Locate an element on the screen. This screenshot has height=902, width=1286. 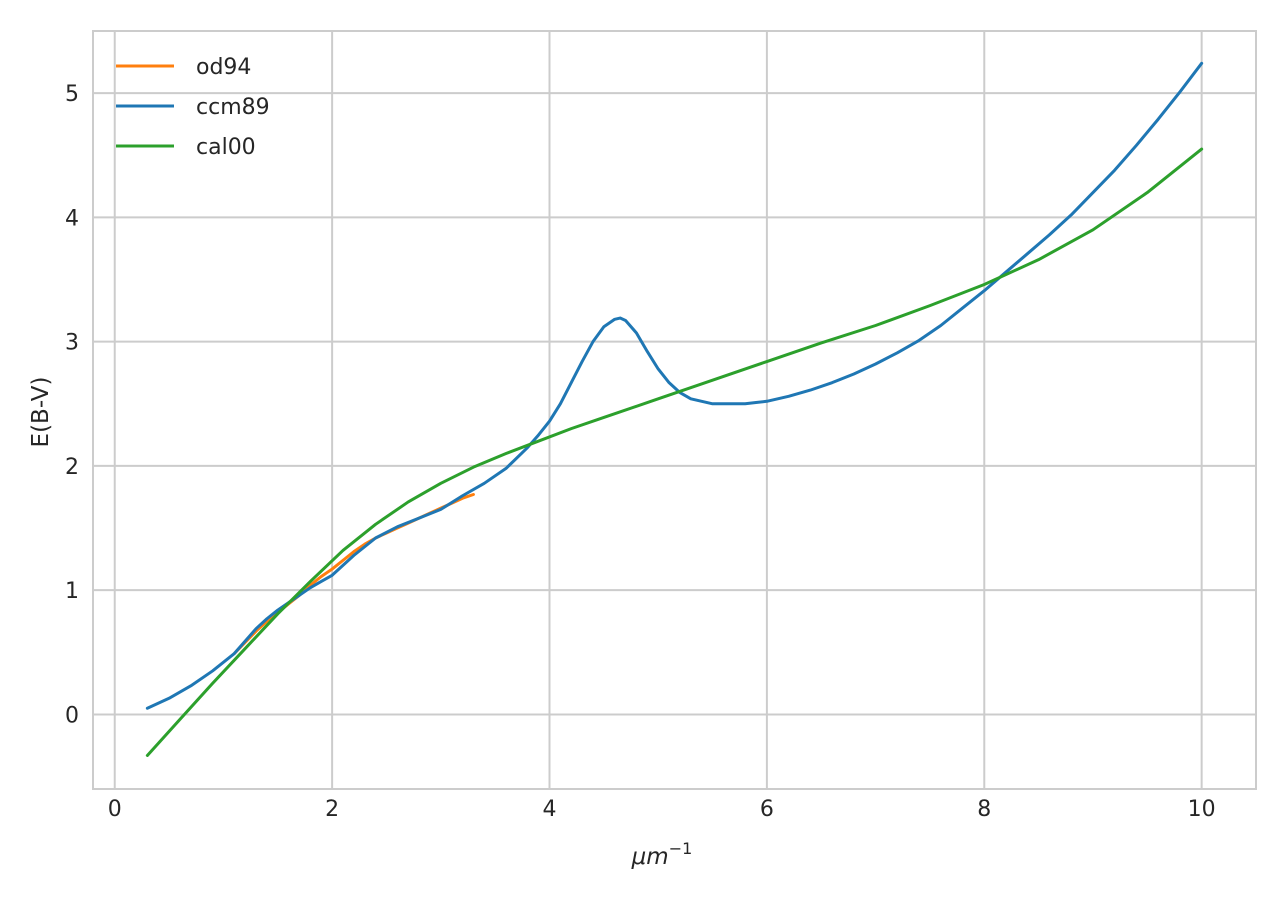
x-tick-label: 10 is located at coordinates (1202, 809).